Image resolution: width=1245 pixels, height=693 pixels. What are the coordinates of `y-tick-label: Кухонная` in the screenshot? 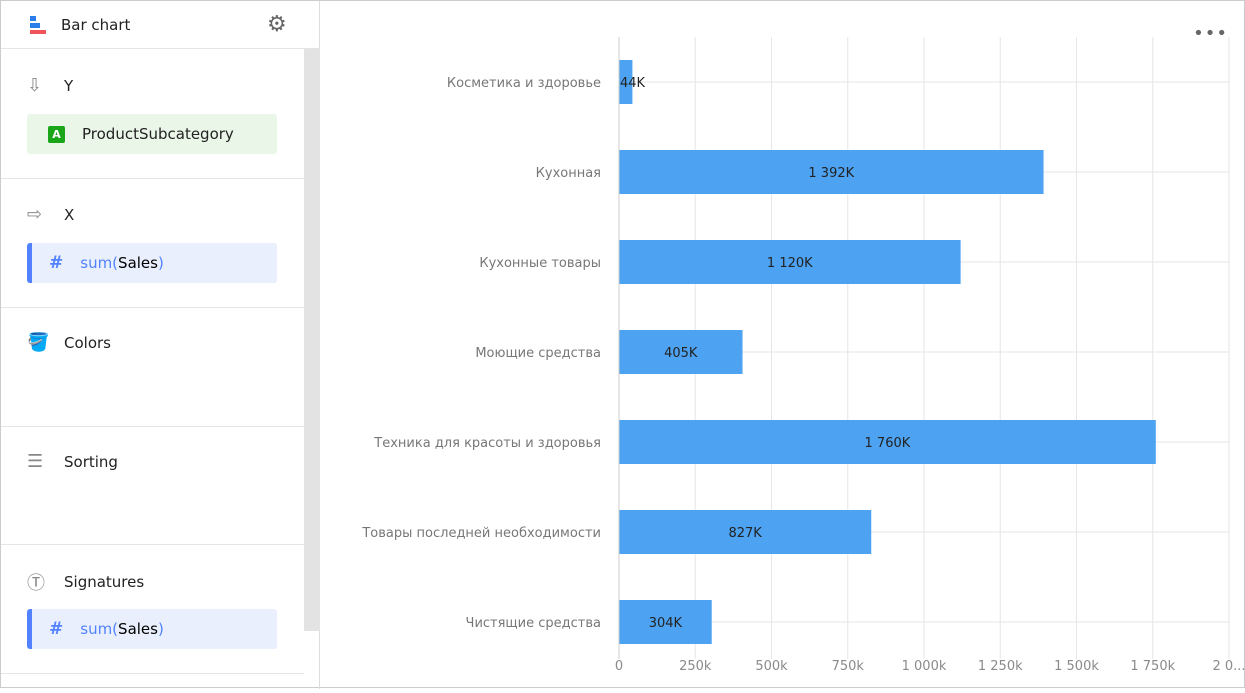 It's located at (568, 173).